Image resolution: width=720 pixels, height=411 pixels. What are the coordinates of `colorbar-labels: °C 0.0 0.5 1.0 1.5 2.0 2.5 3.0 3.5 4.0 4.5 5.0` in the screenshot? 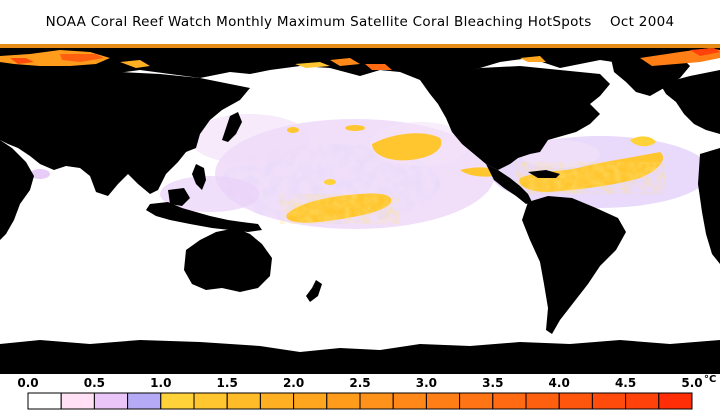 It's located at (360, 383).